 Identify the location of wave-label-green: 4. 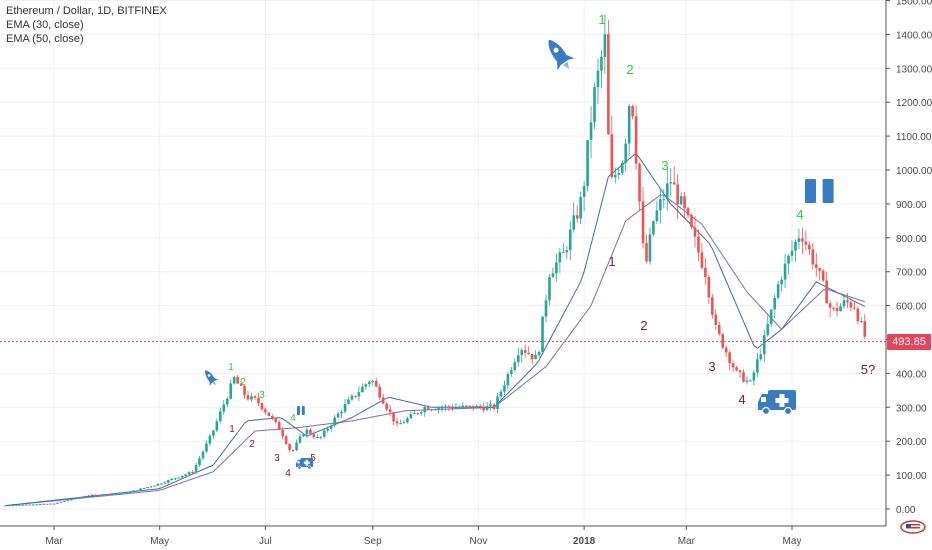
(799, 214).